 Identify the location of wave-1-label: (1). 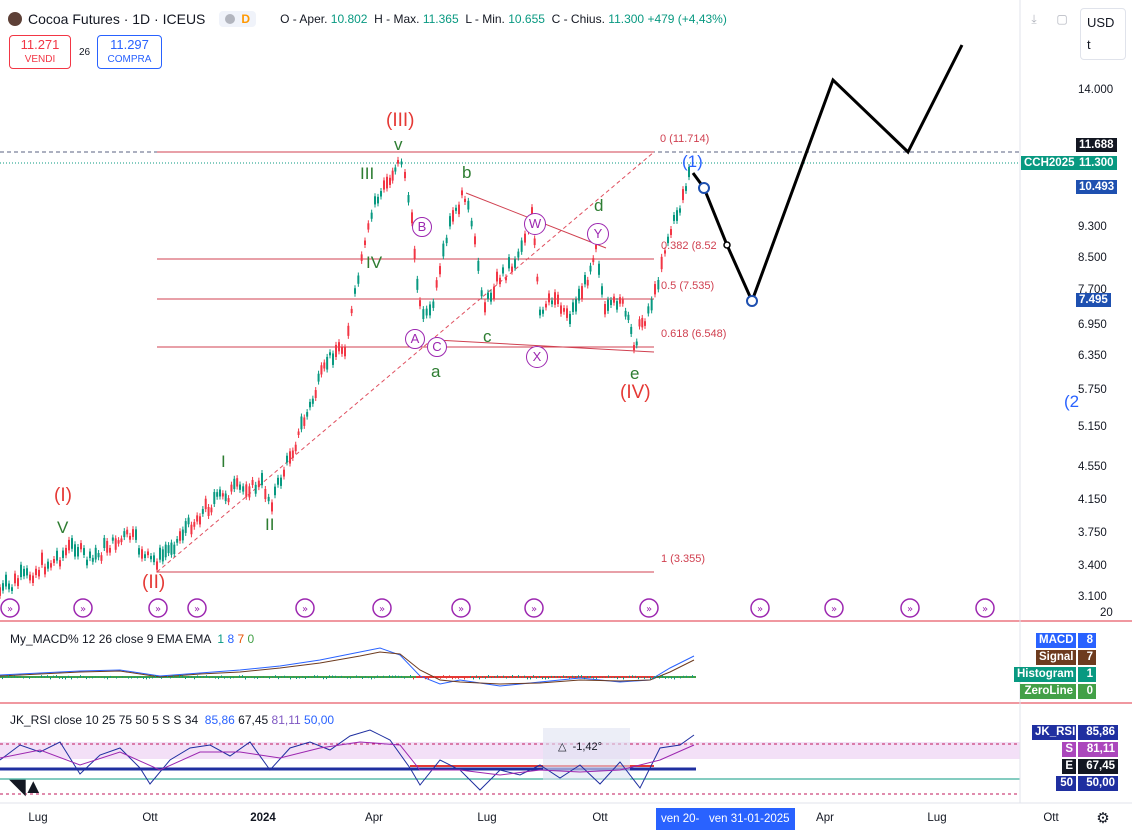
(692, 161).